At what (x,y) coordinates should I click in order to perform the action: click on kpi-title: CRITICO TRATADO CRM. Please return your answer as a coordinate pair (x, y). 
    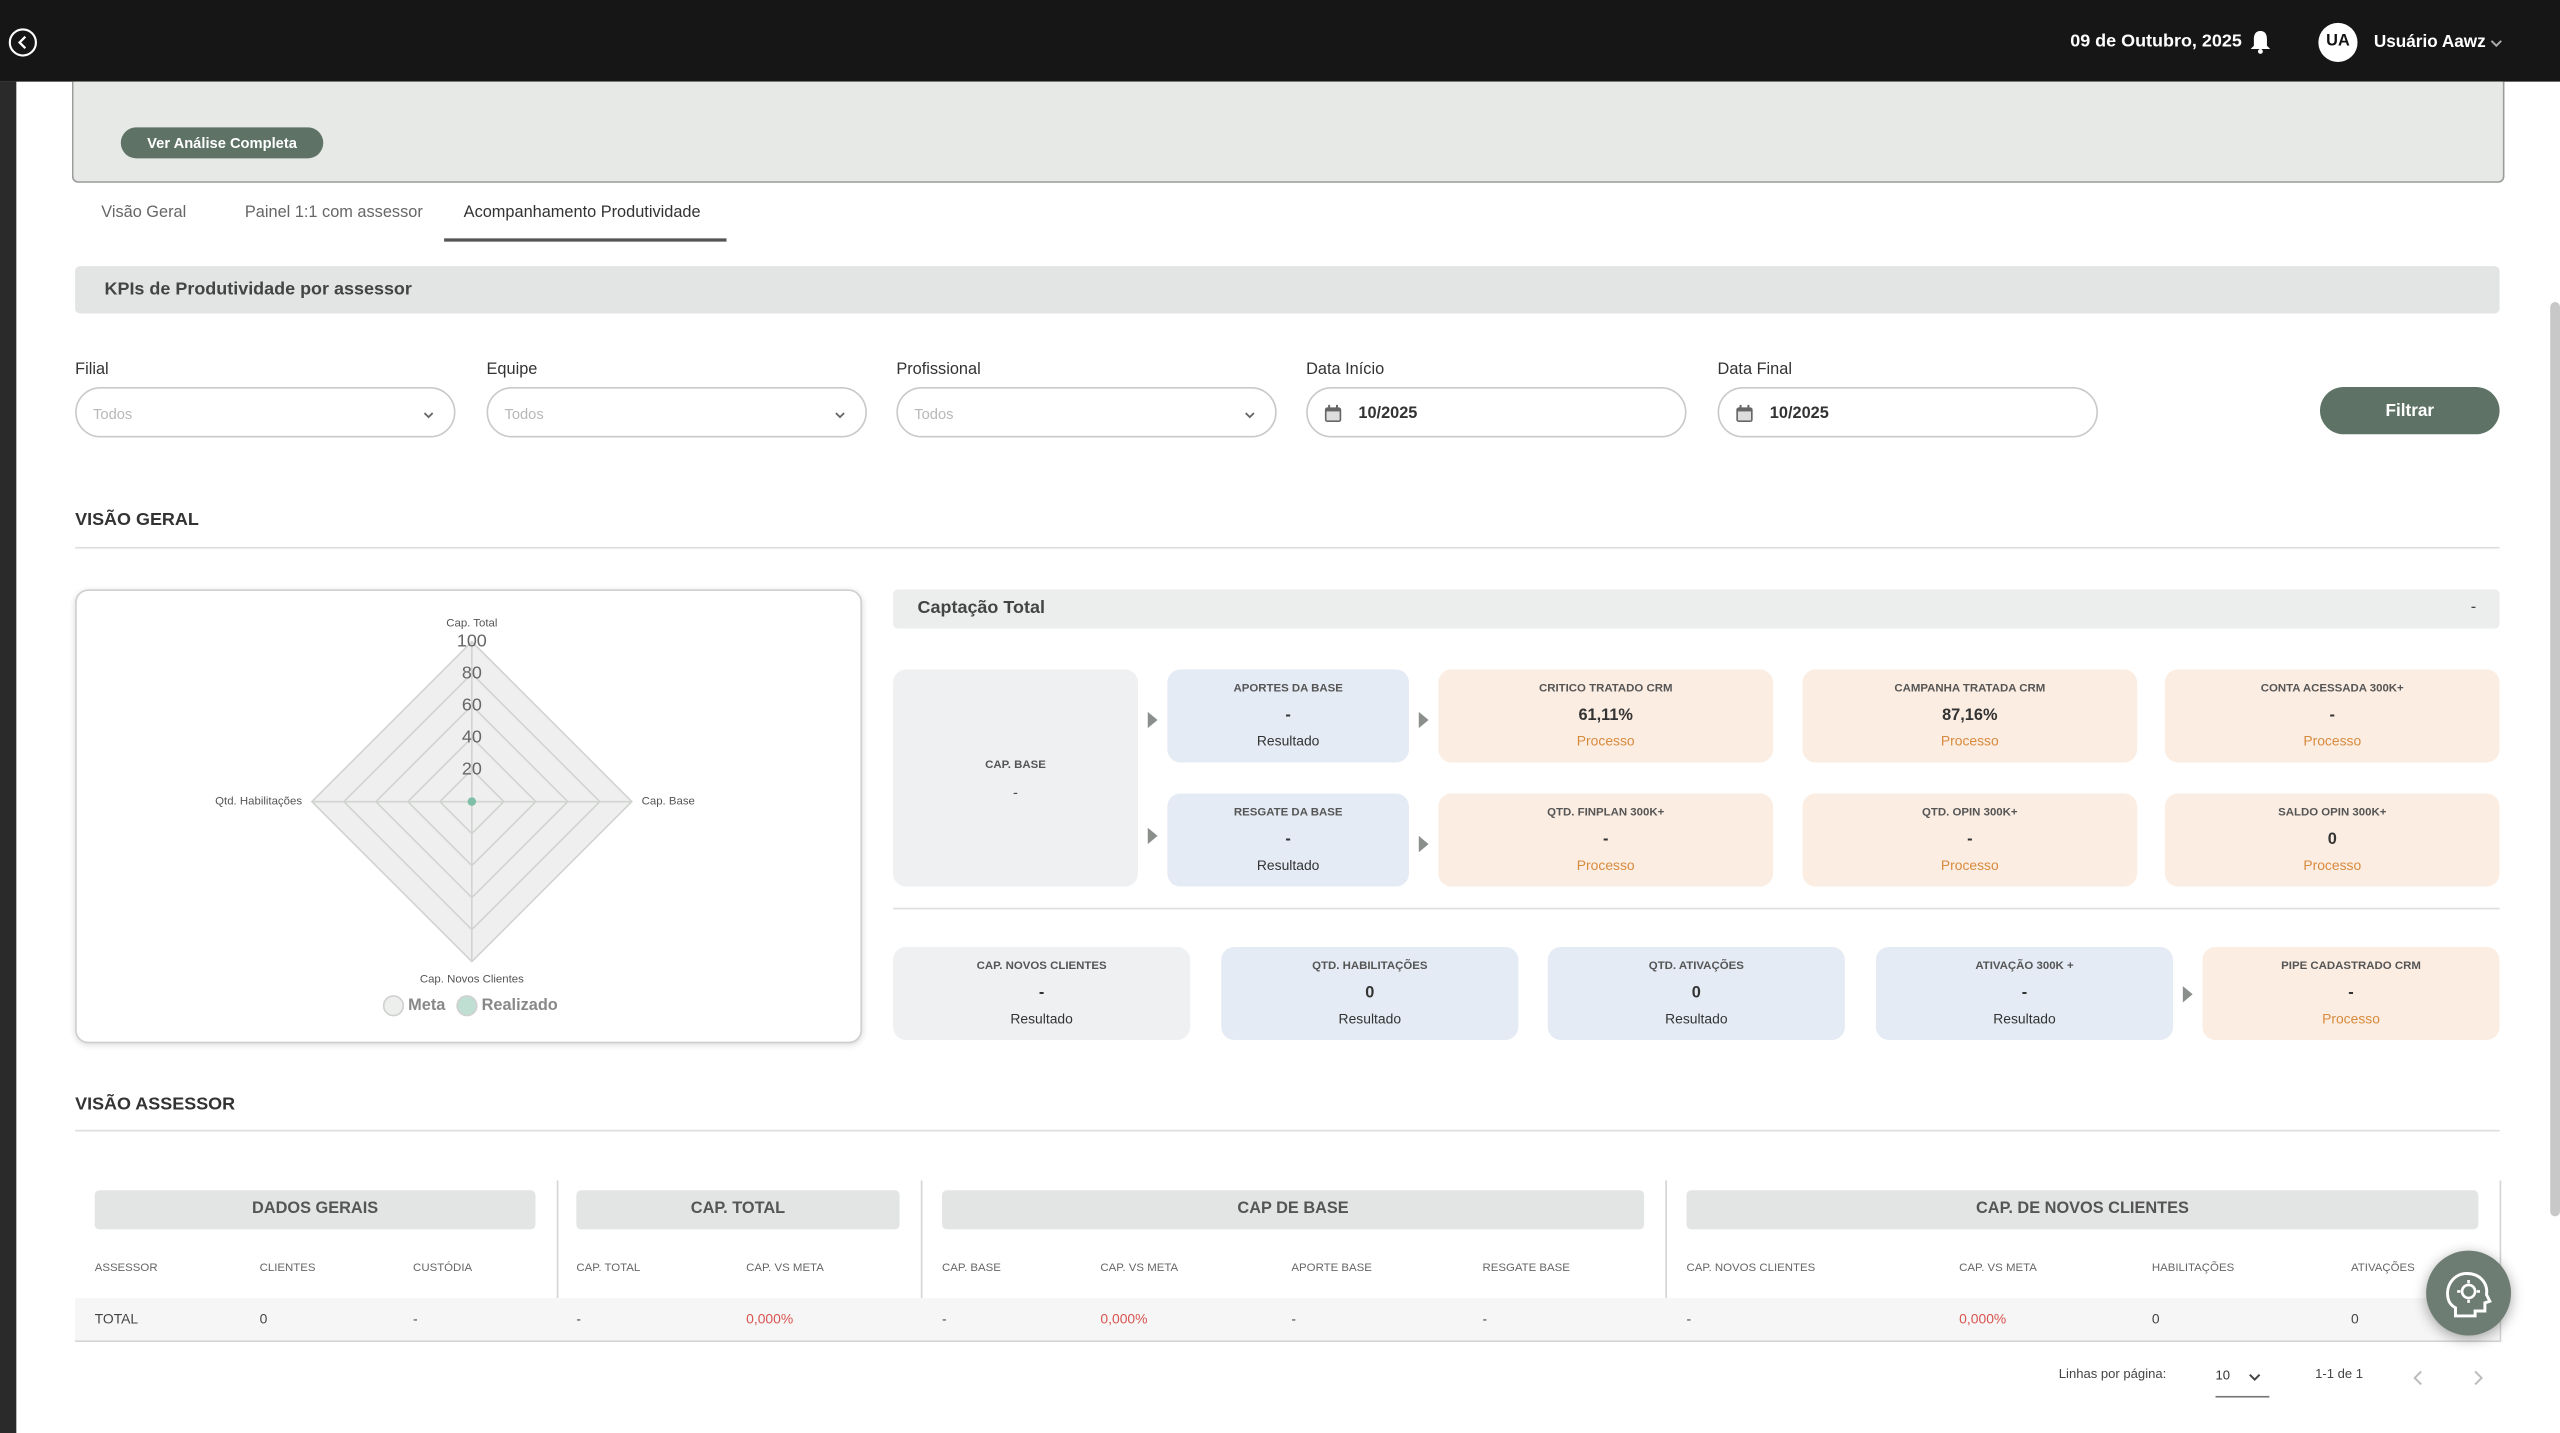
    Looking at the image, I should click on (1605, 689).